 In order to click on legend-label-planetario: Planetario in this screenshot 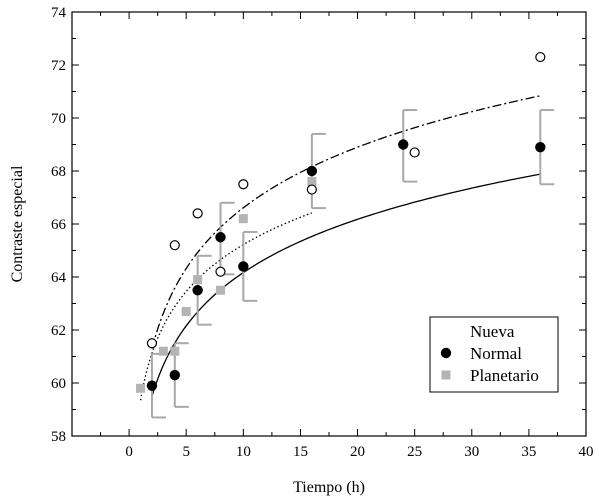, I will do `click(504, 375)`.